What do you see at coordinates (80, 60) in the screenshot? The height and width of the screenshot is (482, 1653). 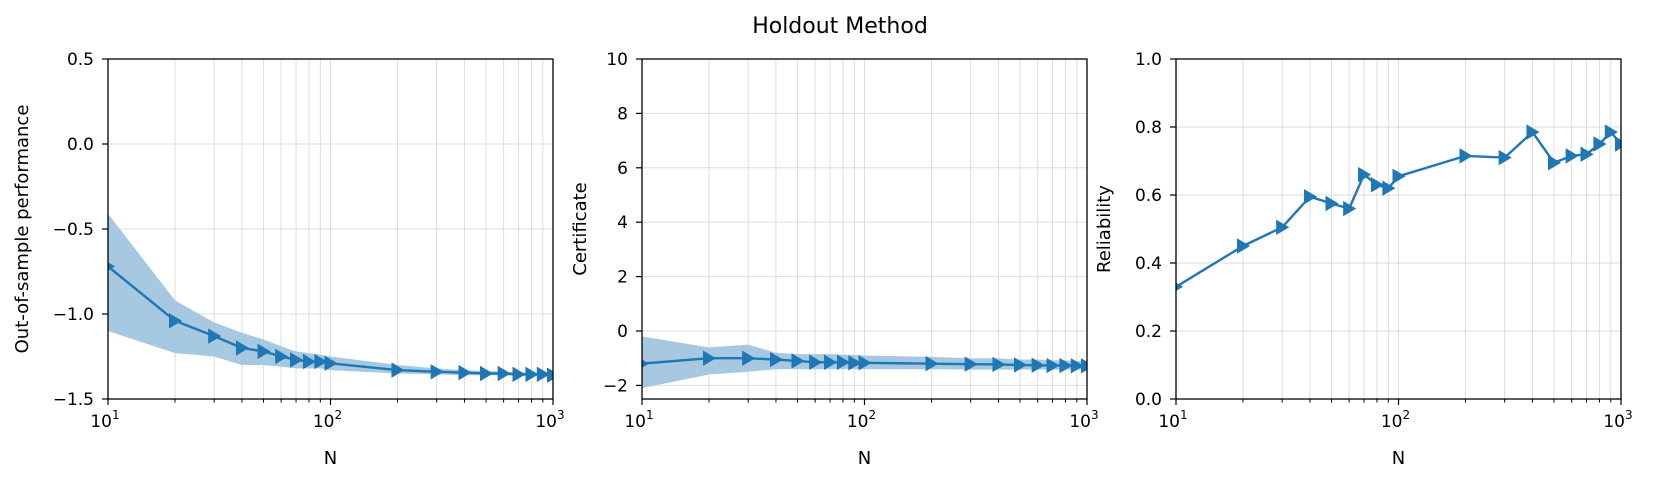 I see `y-tick-label: 0.5` at bounding box center [80, 60].